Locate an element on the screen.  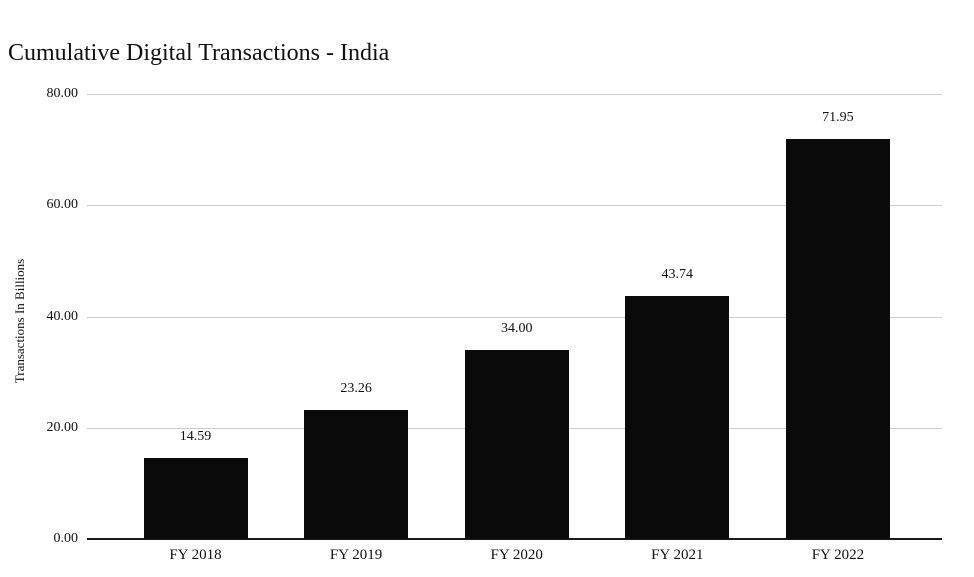
y-tick-label-80.00: 80.00 is located at coordinates (62, 93).